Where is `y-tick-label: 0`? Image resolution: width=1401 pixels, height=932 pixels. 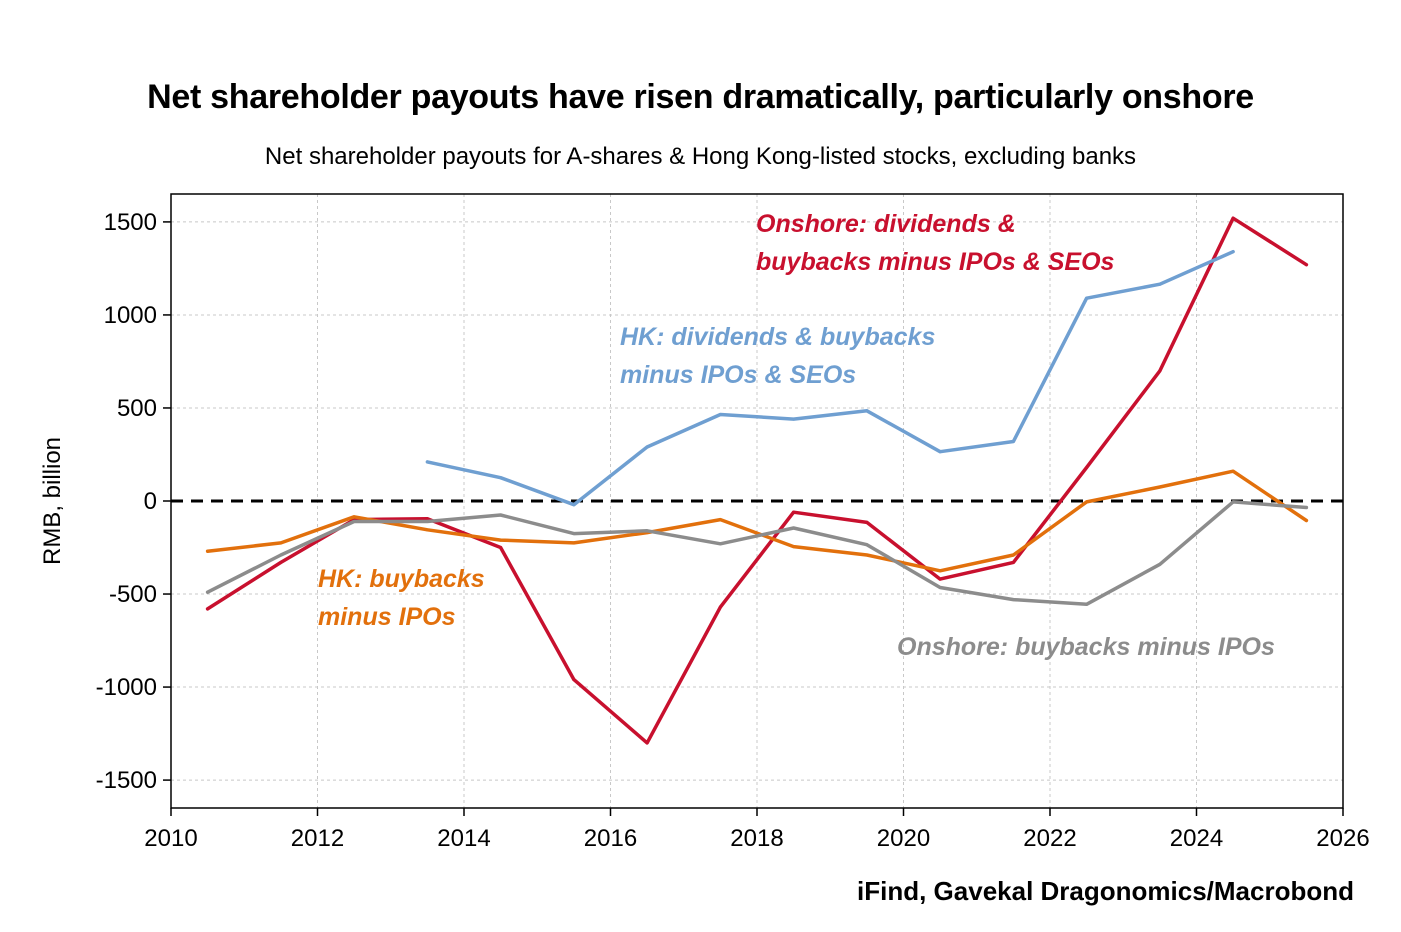 y-tick-label: 0 is located at coordinates (150, 501).